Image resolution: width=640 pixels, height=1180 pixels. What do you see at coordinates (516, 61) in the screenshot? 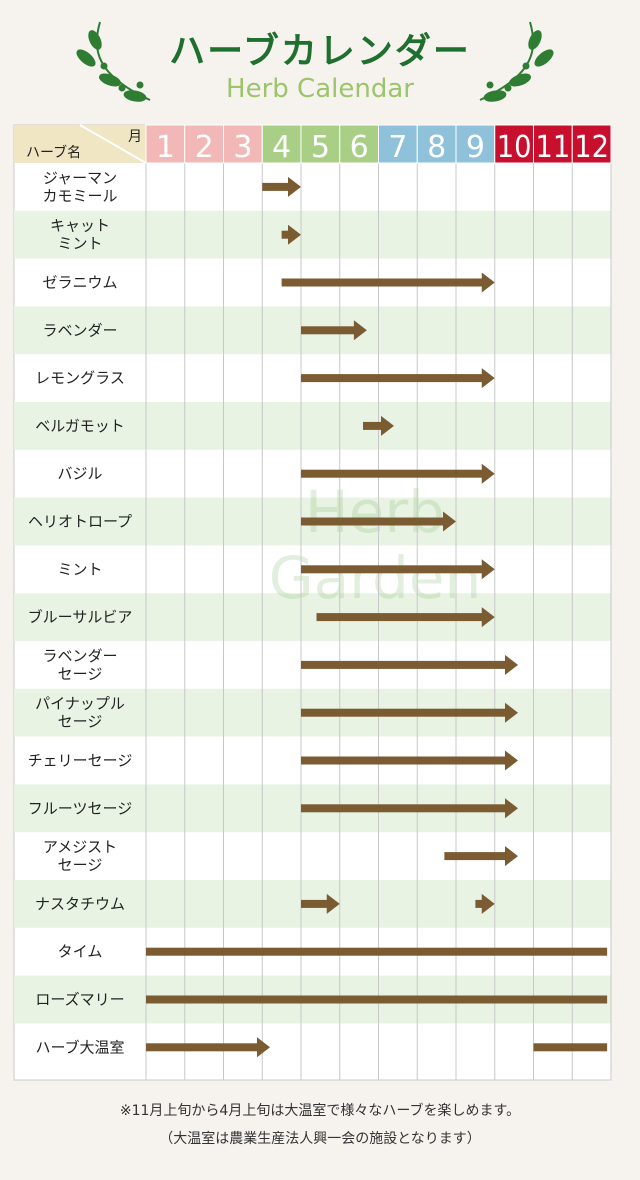
I see `laurel-right-icon` at bounding box center [516, 61].